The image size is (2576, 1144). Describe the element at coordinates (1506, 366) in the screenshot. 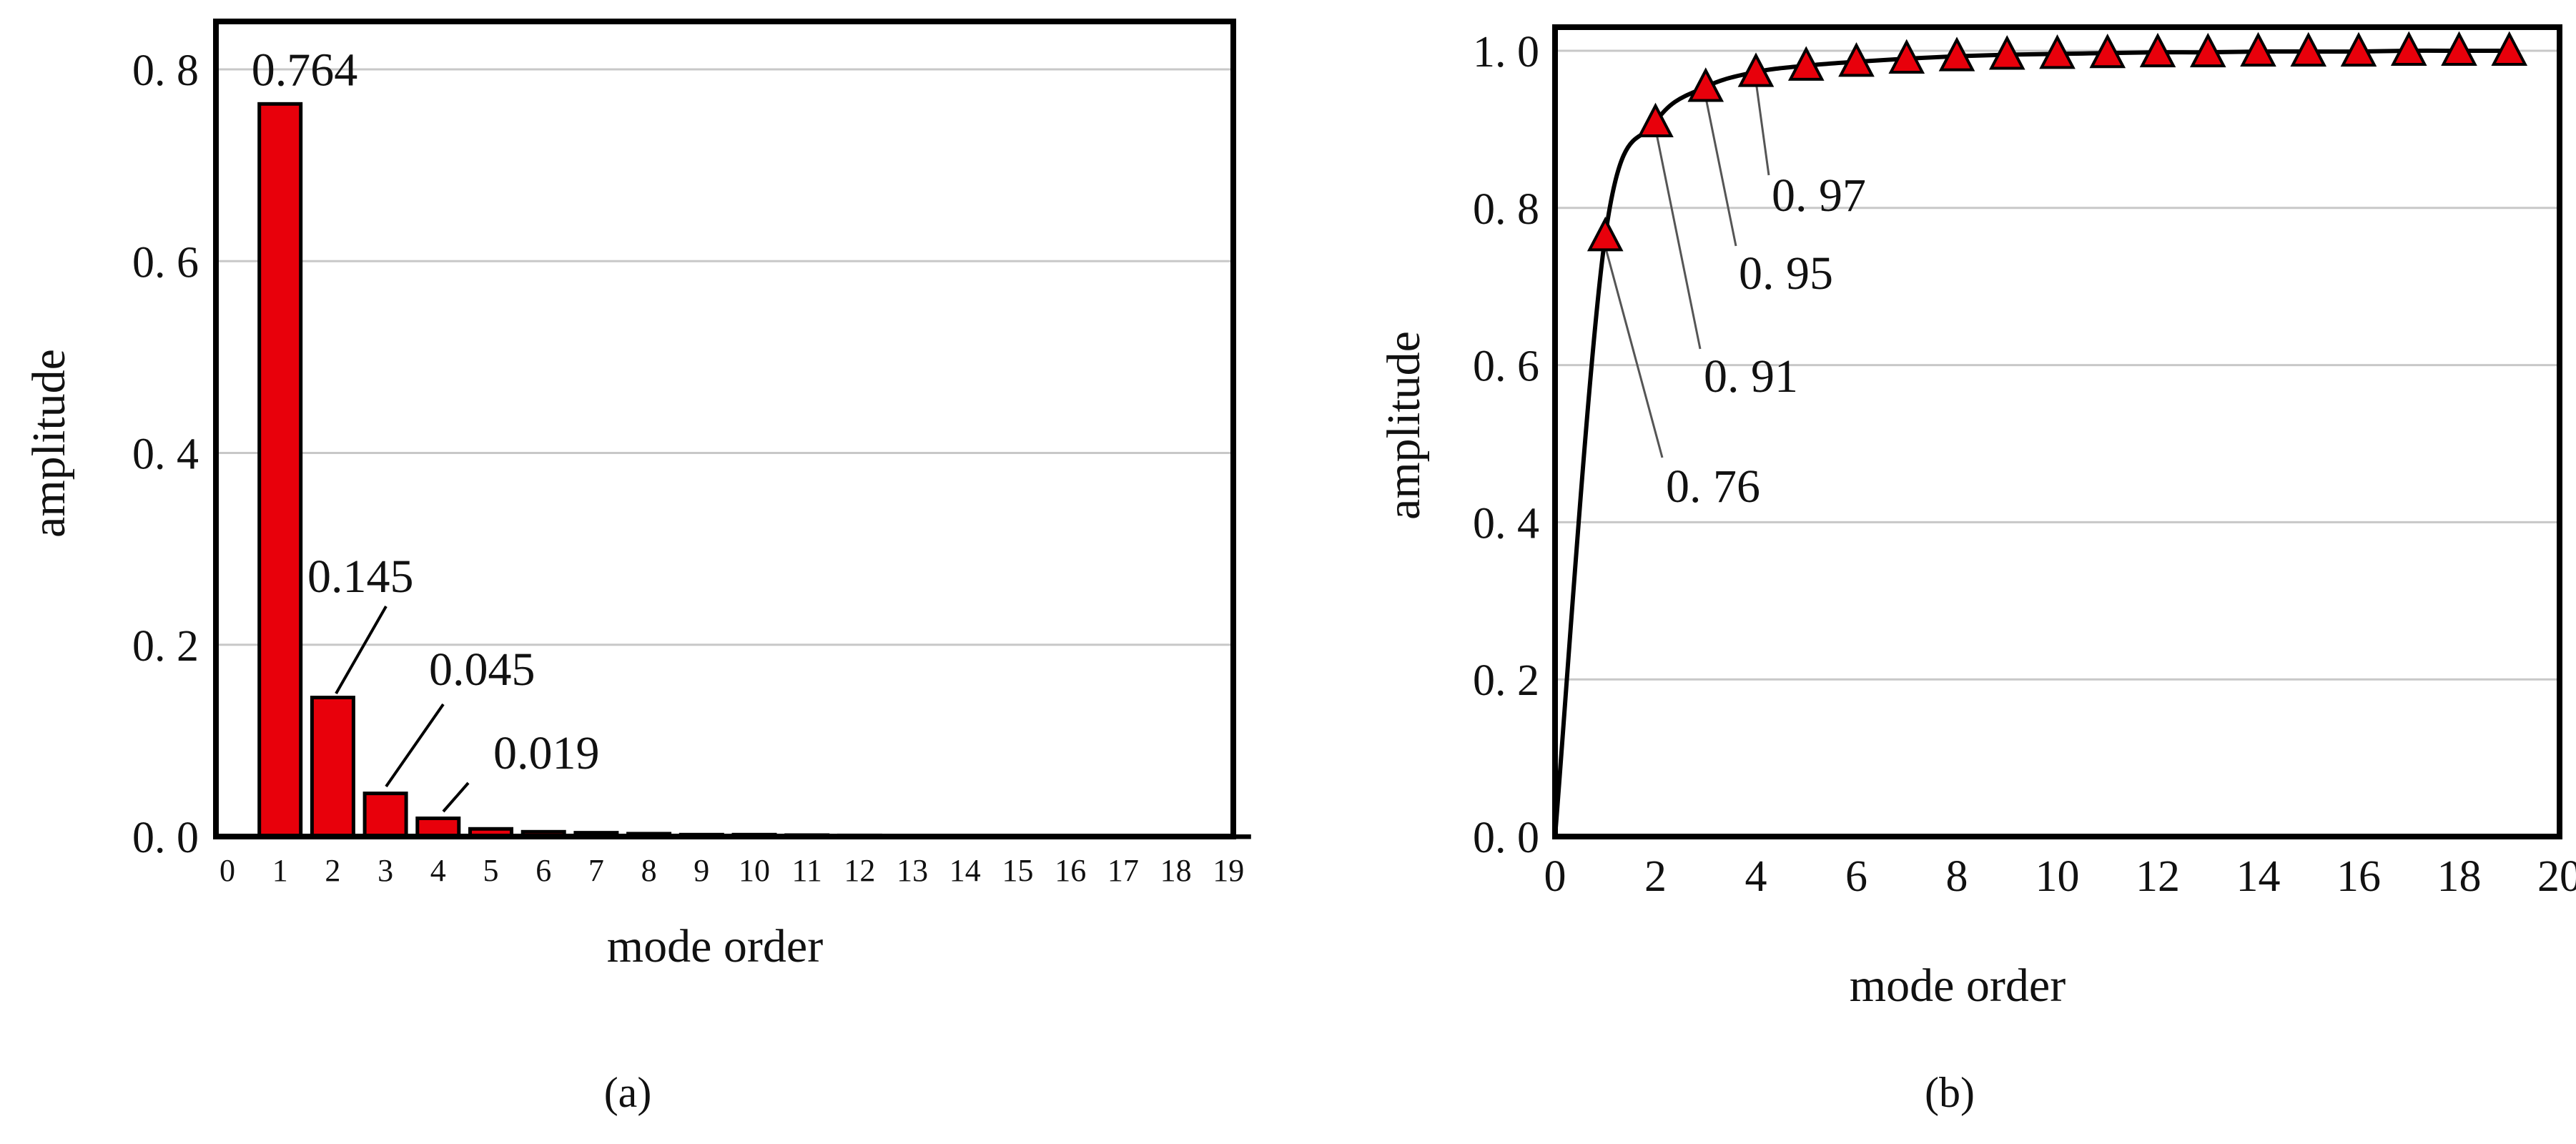

I see `panel-b-y-tick-label: 0. 6` at that location.